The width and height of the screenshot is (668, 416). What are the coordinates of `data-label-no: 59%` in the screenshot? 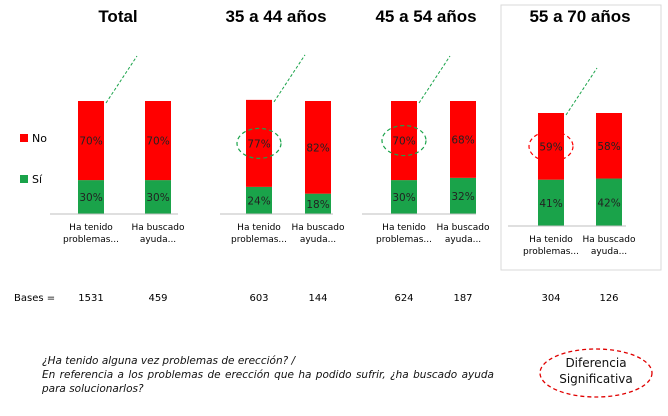 It's located at (550, 147).